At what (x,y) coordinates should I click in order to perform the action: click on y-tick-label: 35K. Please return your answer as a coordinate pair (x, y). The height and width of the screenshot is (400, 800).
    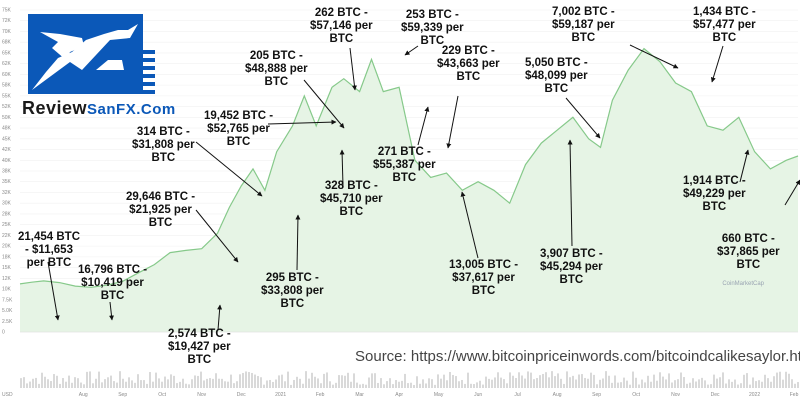
    Looking at the image, I should click on (7, 182).